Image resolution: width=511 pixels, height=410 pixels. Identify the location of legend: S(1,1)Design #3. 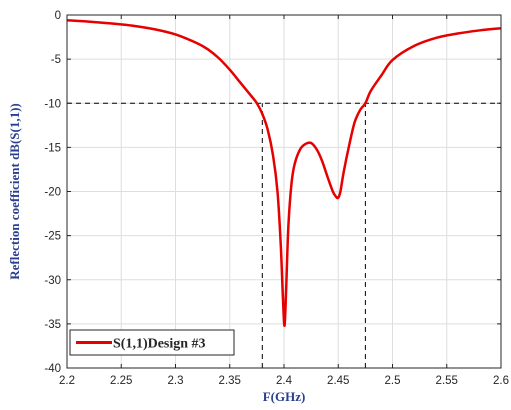
(152, 342).